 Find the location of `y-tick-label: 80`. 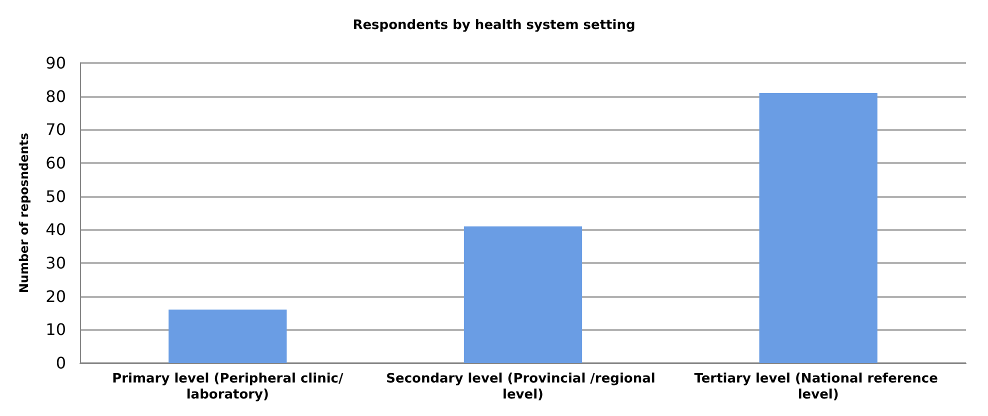

y-tick-label: 80 is located at coordinates (56, 96).